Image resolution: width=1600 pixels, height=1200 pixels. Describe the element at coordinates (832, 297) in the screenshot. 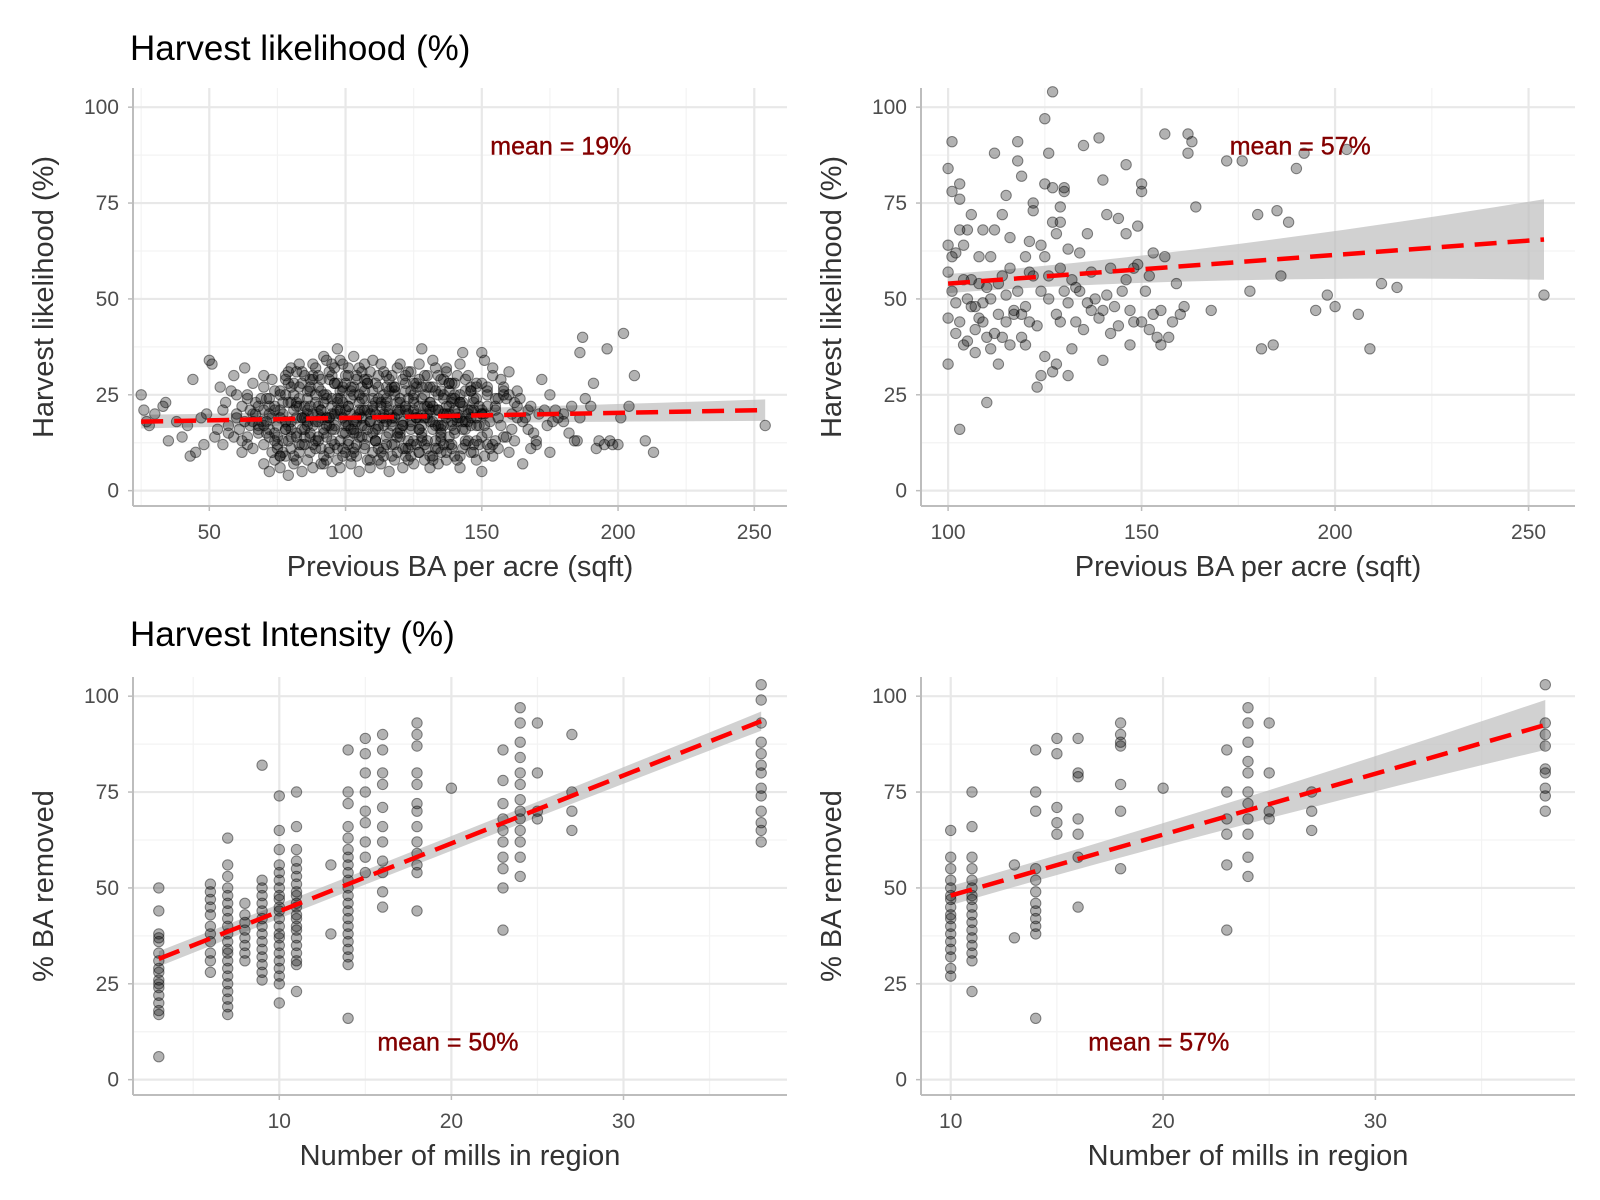

I see `y-axis-title: Harvest likelihood (%)` at that location.